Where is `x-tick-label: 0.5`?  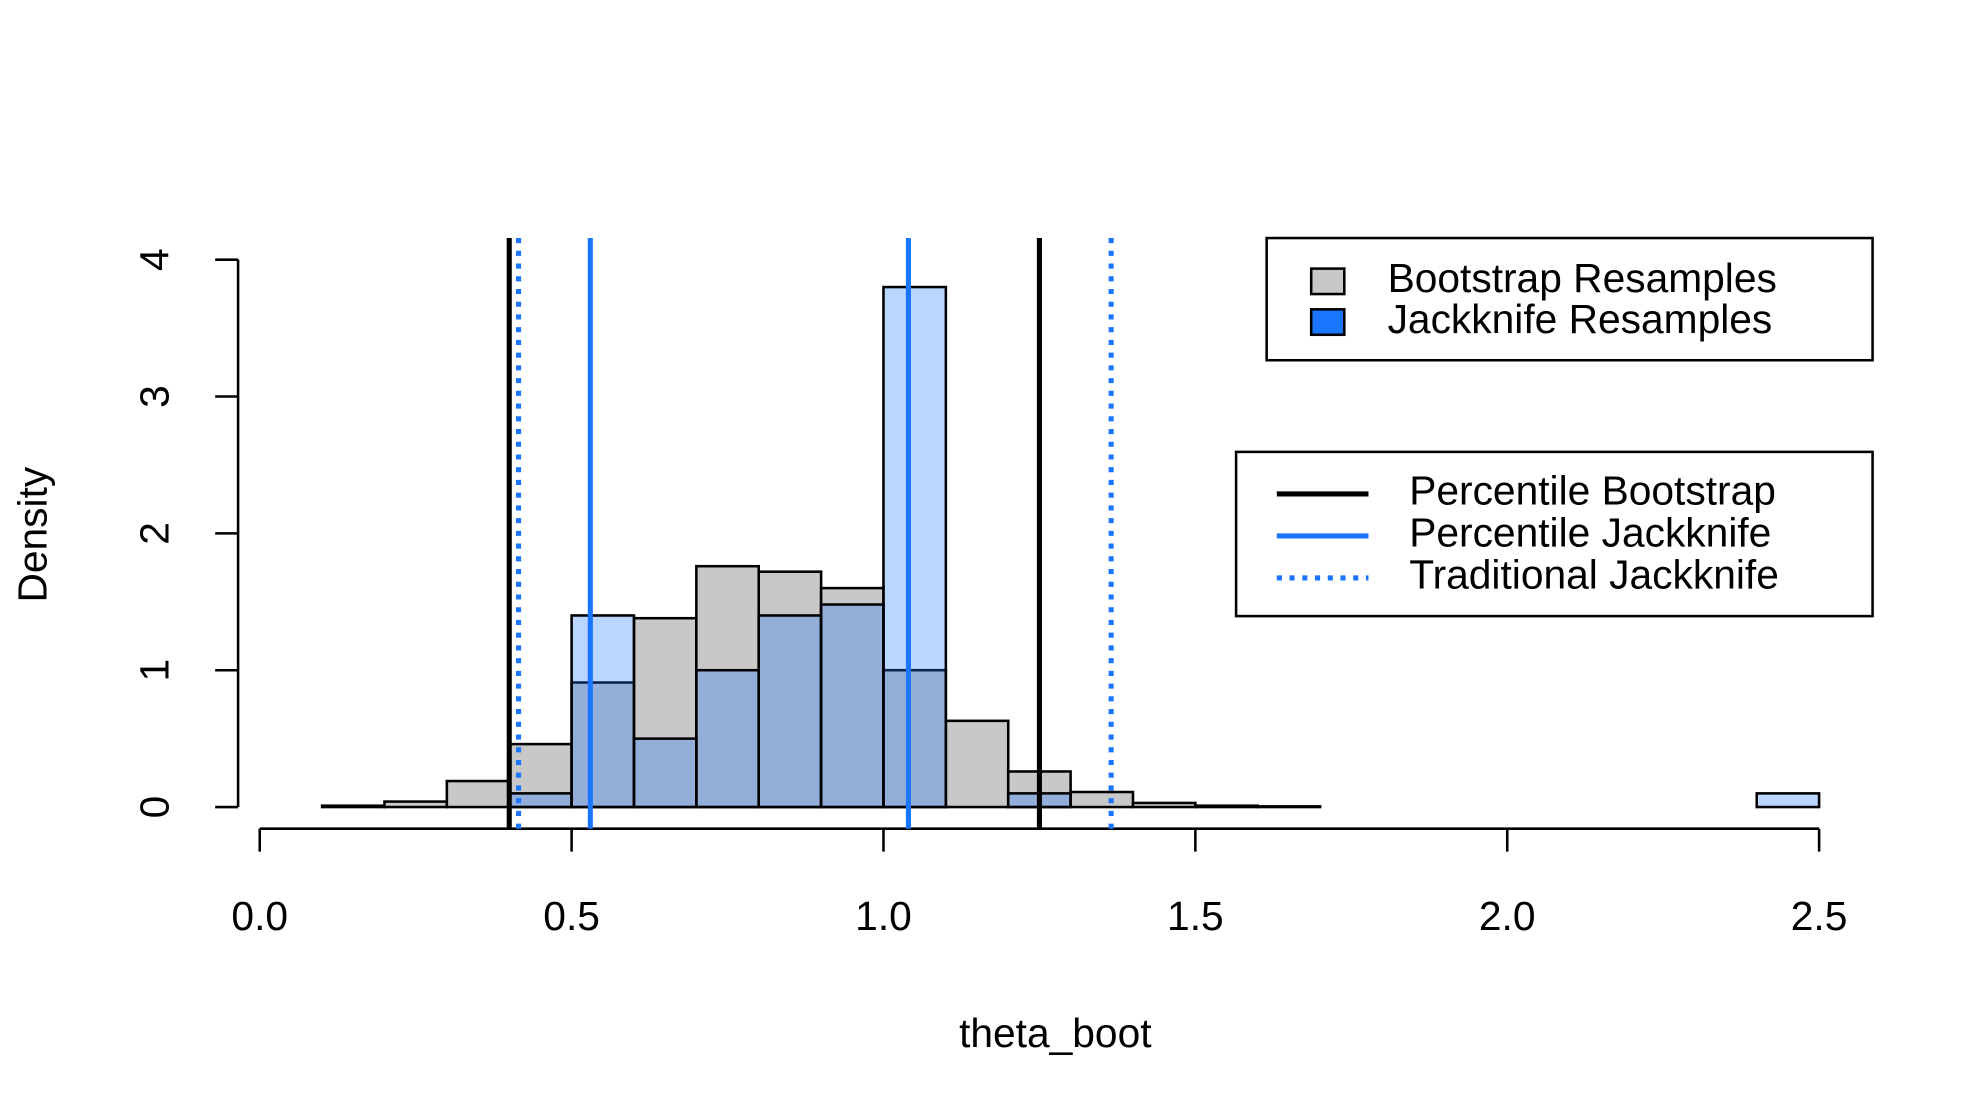
x-tick-label: 0.5 is located at coordinates (571, 916).